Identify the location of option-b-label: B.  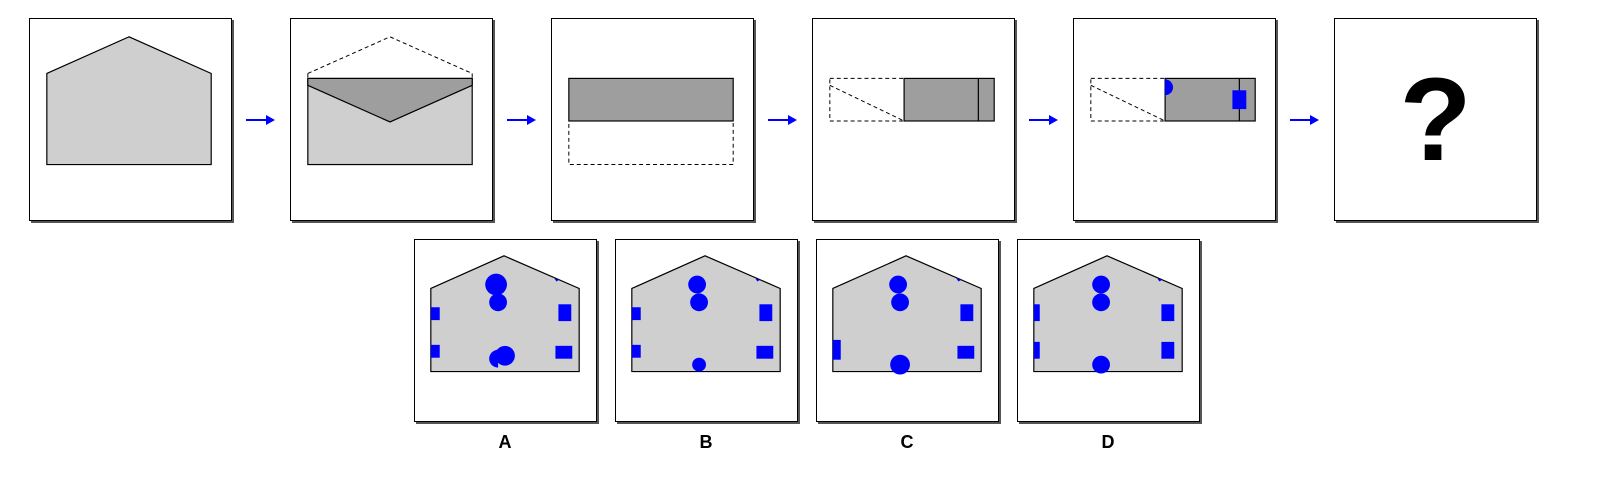
(706, 442).